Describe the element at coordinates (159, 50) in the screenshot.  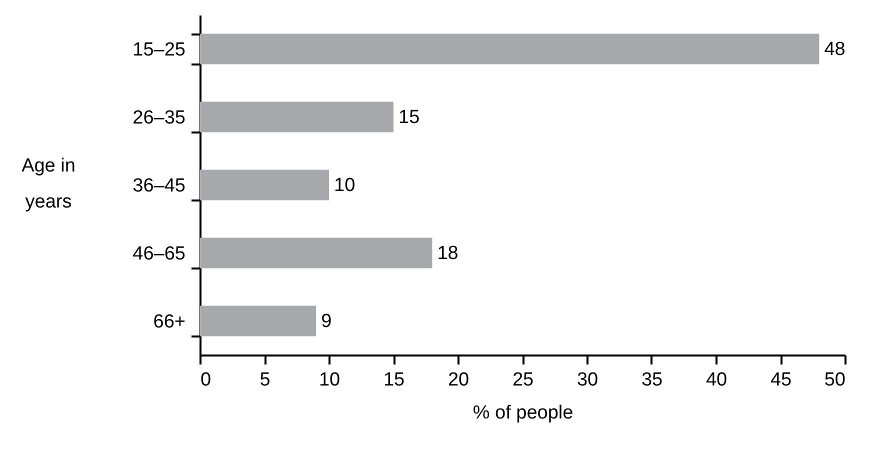
I see `y-tick-label: 15–25` at that location.